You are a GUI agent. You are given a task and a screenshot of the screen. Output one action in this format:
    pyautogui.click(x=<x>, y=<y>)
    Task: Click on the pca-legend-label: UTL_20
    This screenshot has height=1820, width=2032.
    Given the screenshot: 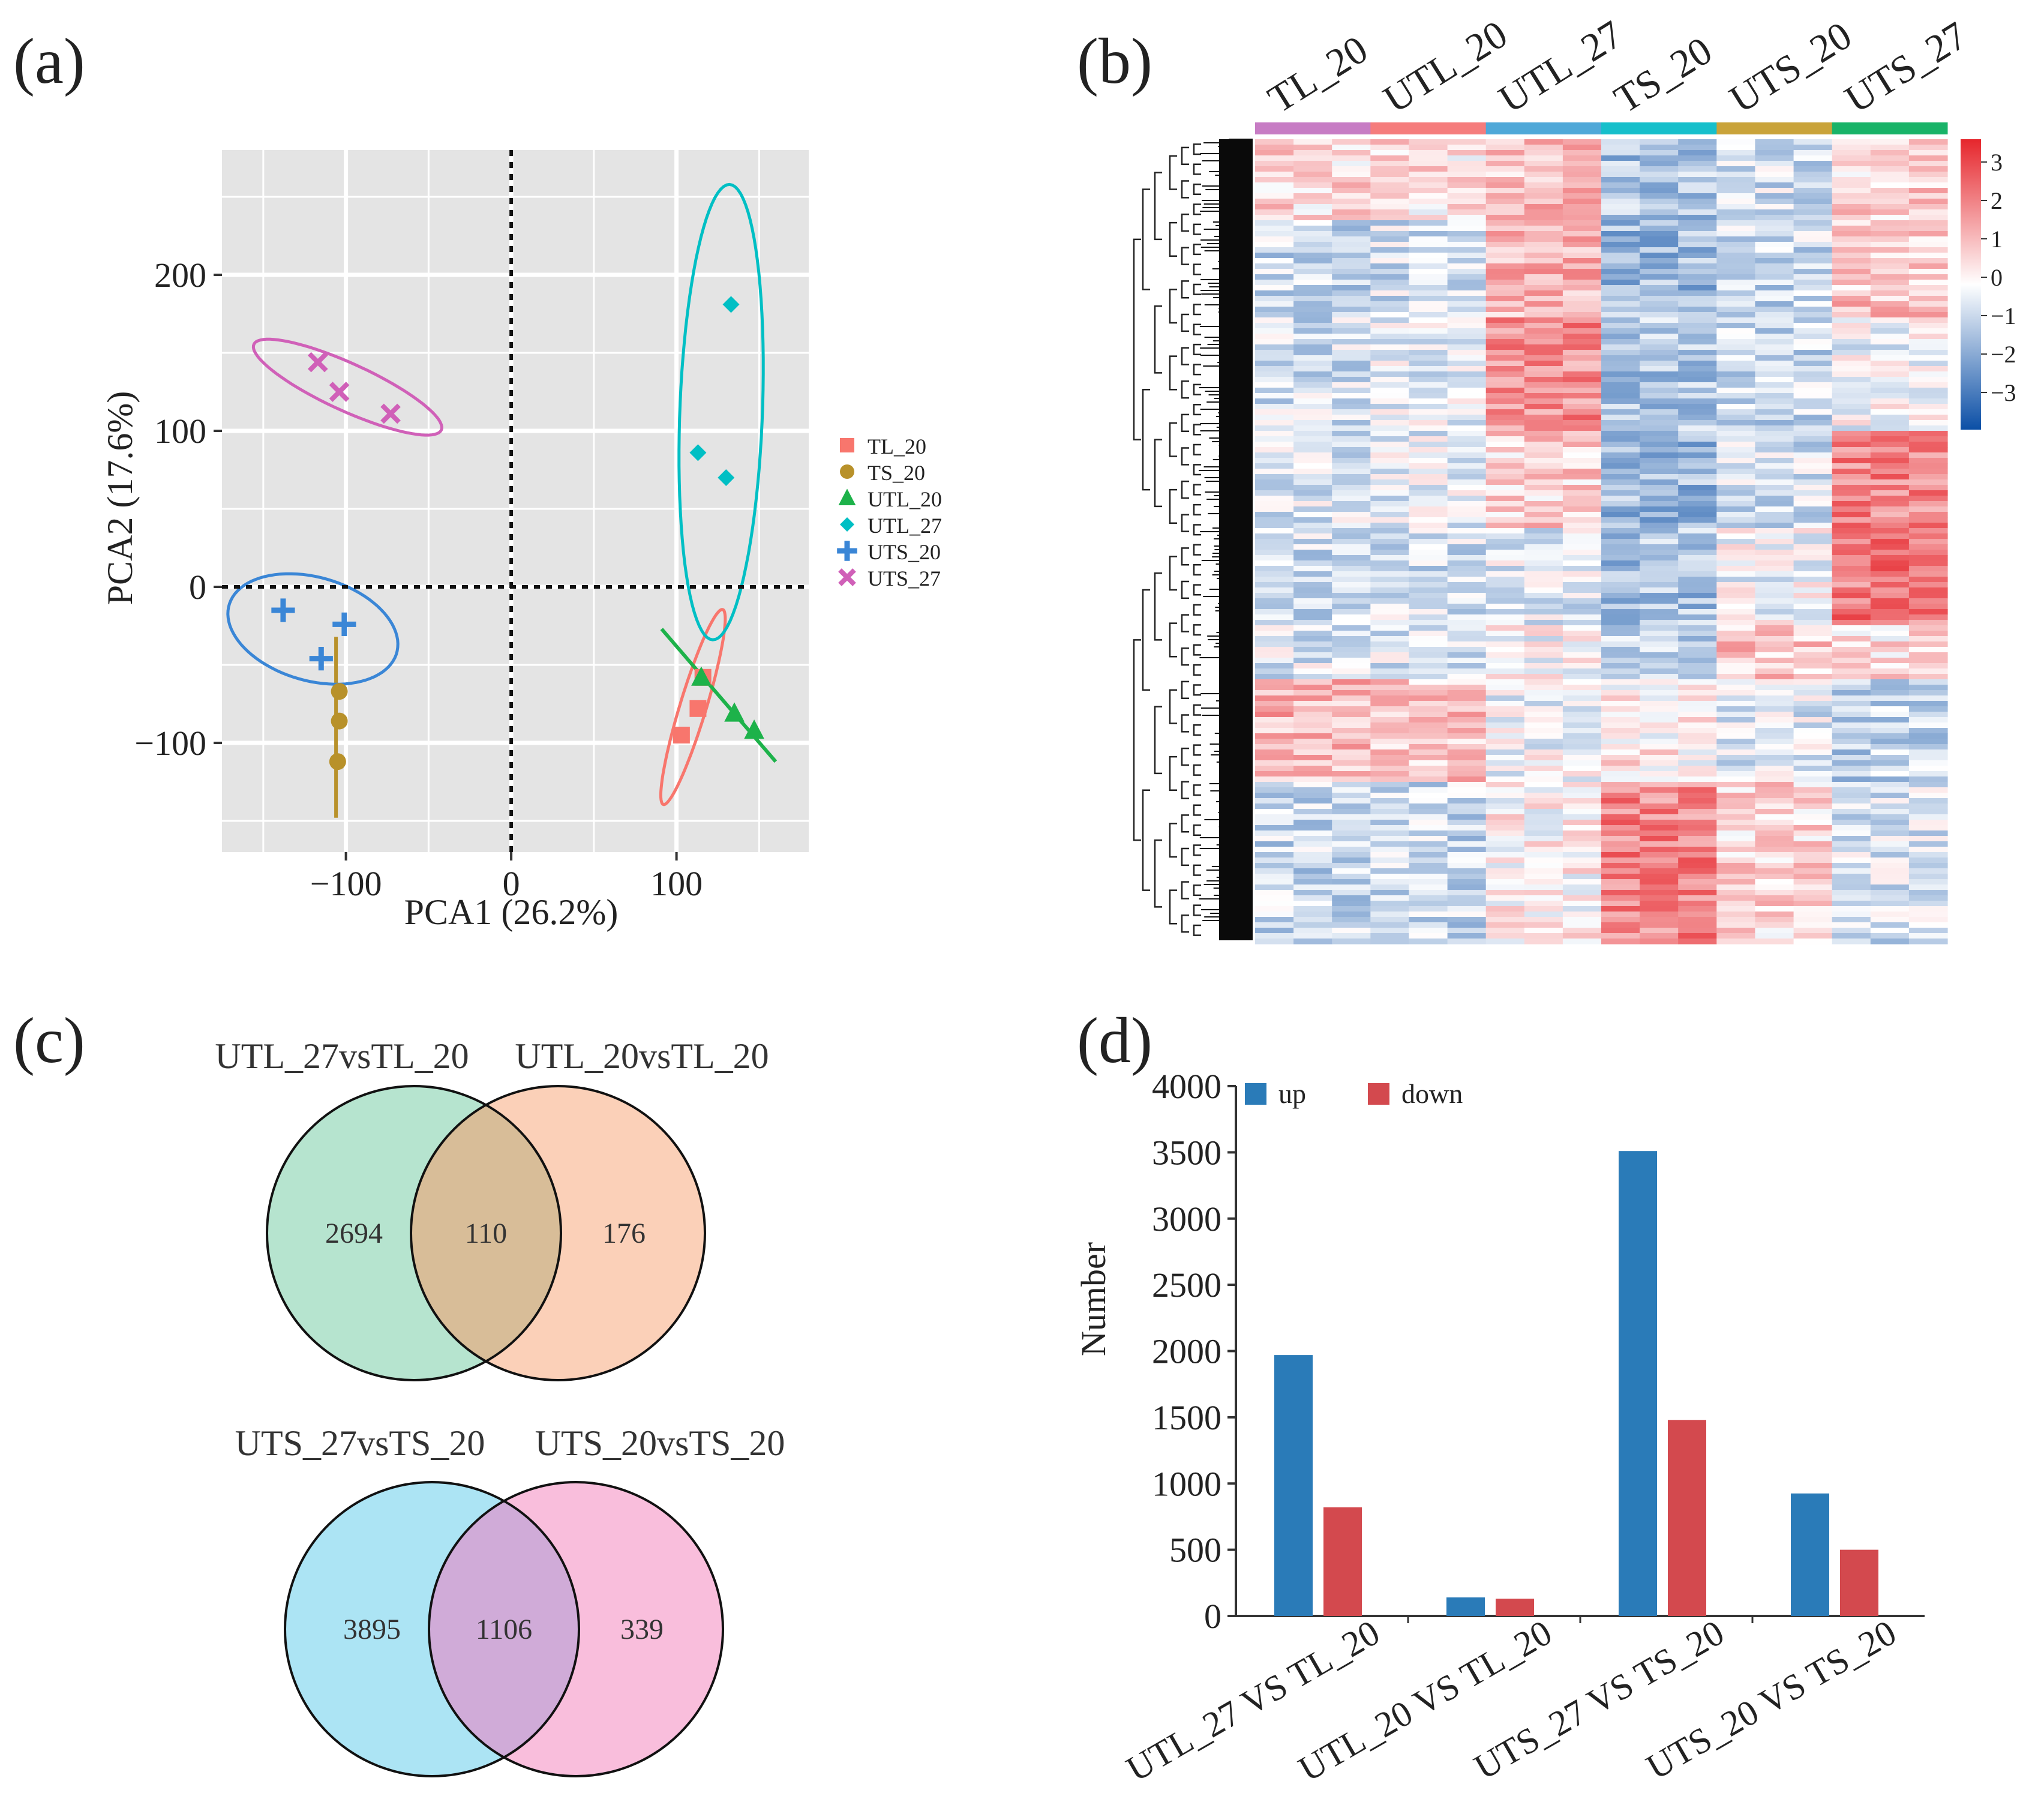 What is the action you would take?
    pyautogui.click(x=905, y=499)
    